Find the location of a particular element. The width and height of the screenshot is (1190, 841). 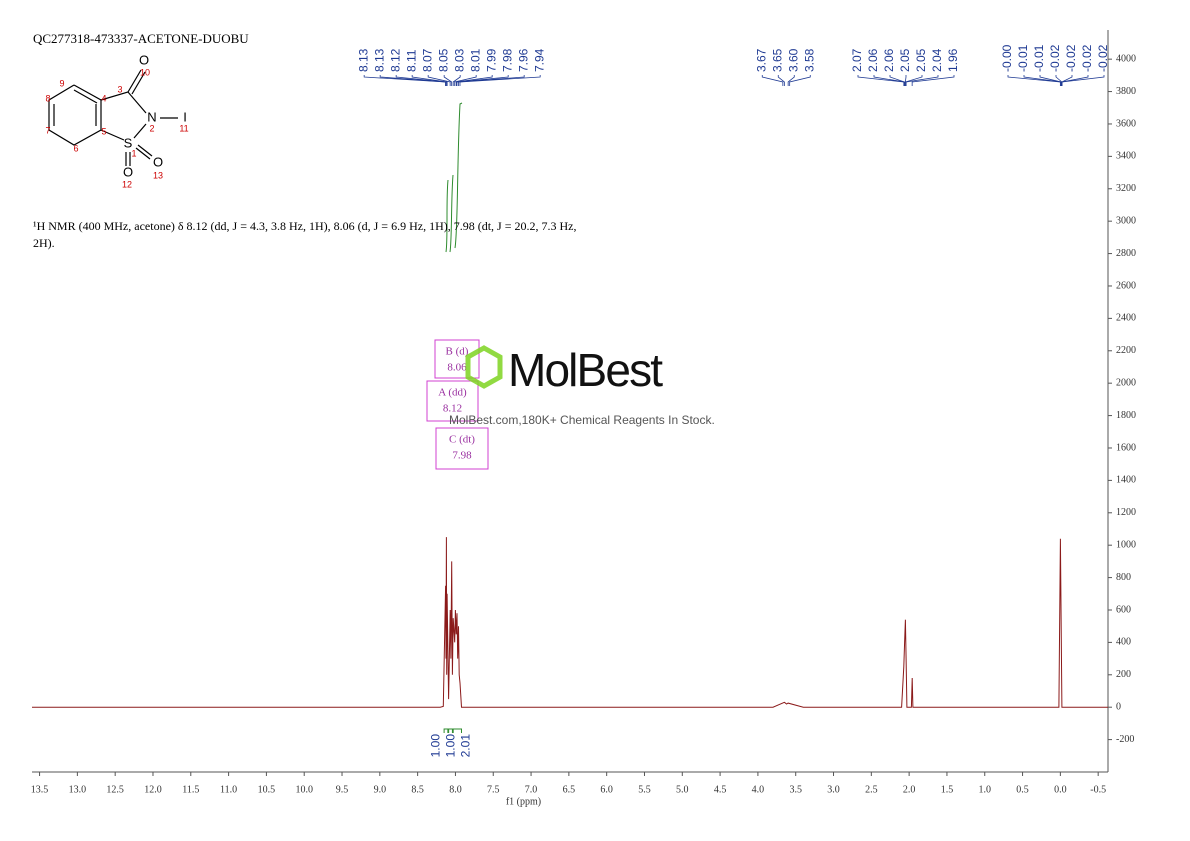

x-axis-label: f1 (ppm) is located at coordinates (523, 801).